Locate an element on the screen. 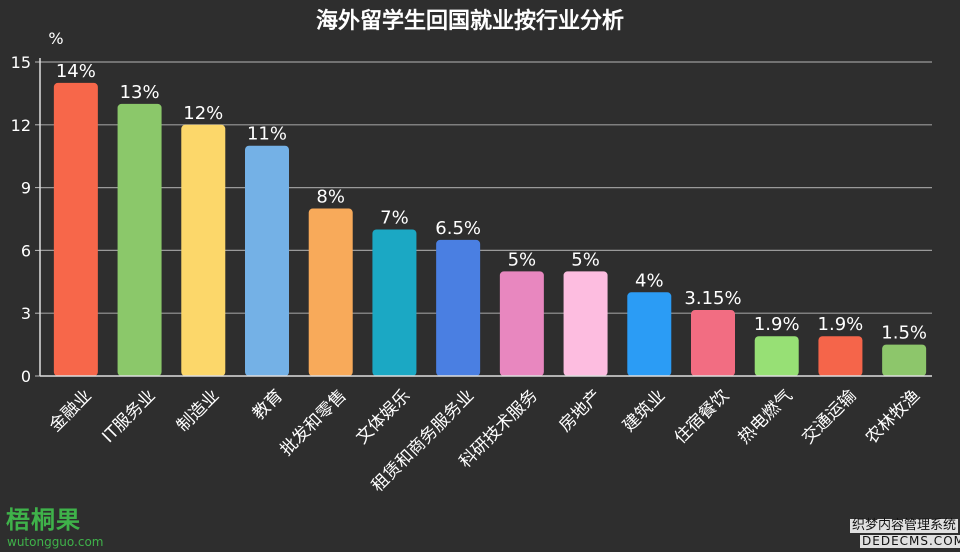 The height and width of the screenshot is (552, 960). bar-value-label: 1.5% is located at coordinates (904, 333).